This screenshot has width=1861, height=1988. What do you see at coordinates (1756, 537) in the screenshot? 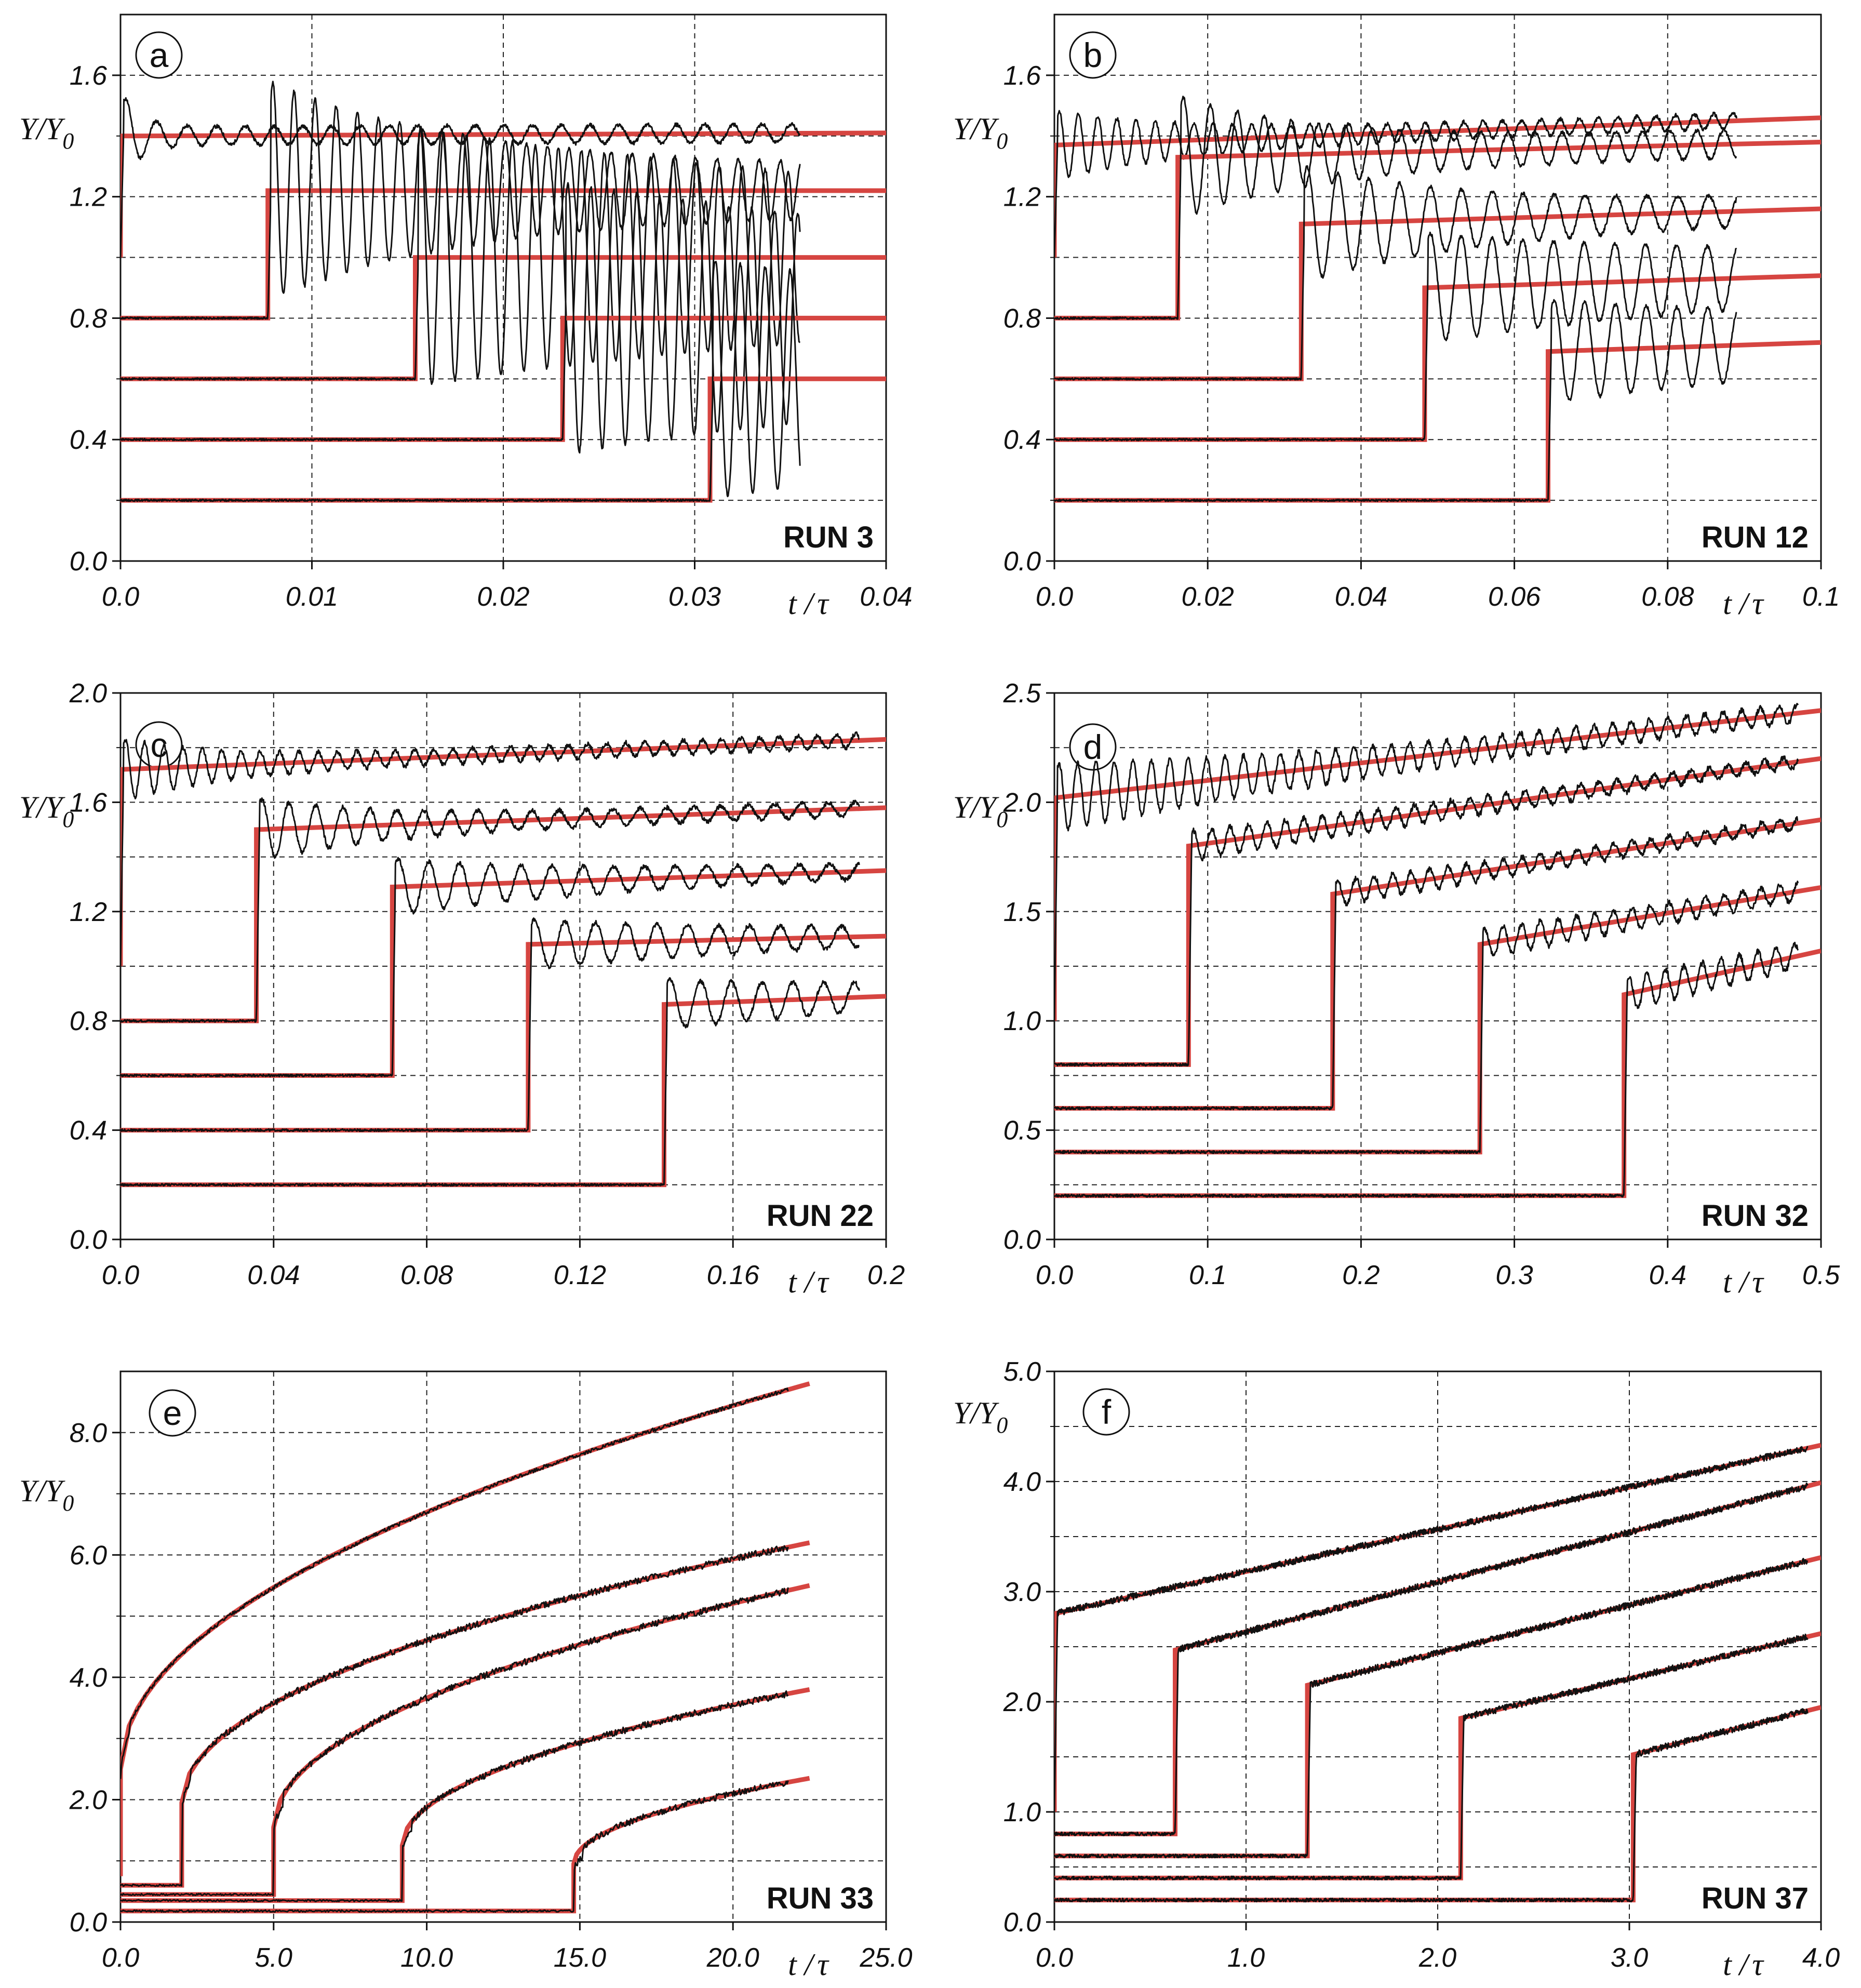
I see `run-label: RUN 12` at bounding box center [1756, 537].